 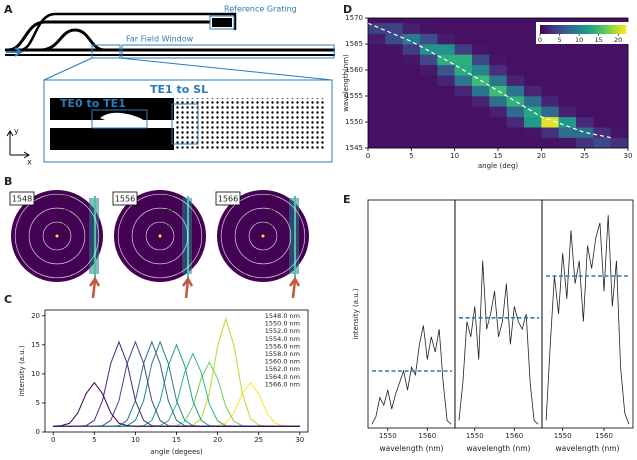 I want to click on x-tick-label: 30, so click(x=299, y=440).